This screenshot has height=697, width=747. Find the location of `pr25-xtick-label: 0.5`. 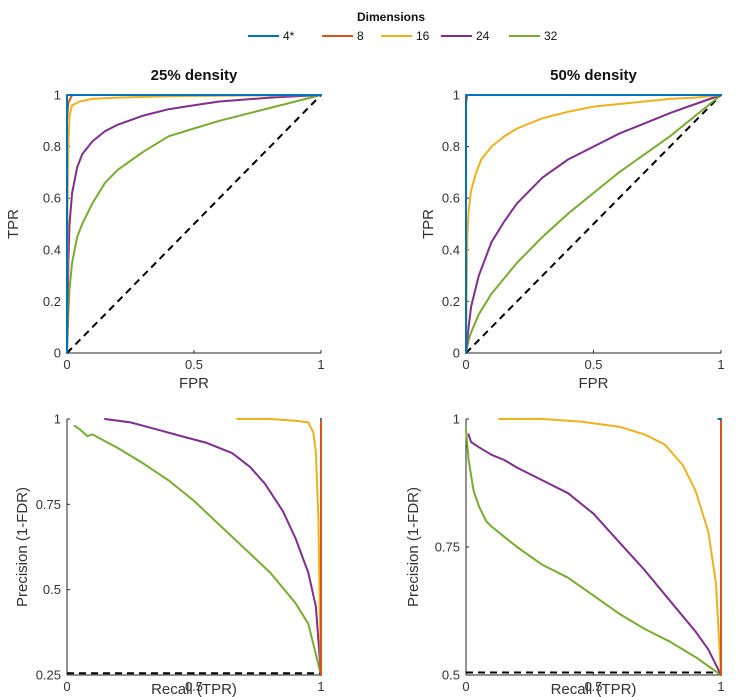

pr25-xtick-label: 0.5 is located at coordinates (194, 686).